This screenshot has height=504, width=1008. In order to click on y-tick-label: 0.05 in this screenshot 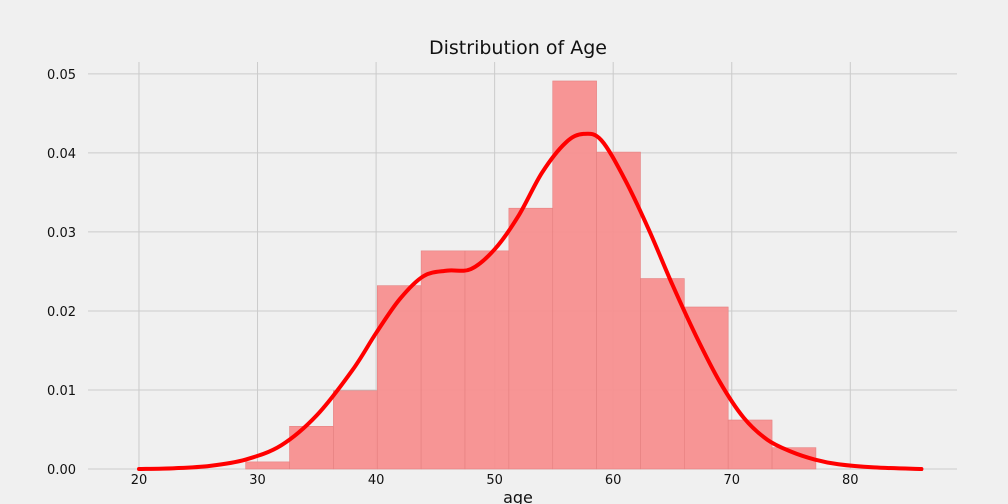, I will do `click(61, 75)`.